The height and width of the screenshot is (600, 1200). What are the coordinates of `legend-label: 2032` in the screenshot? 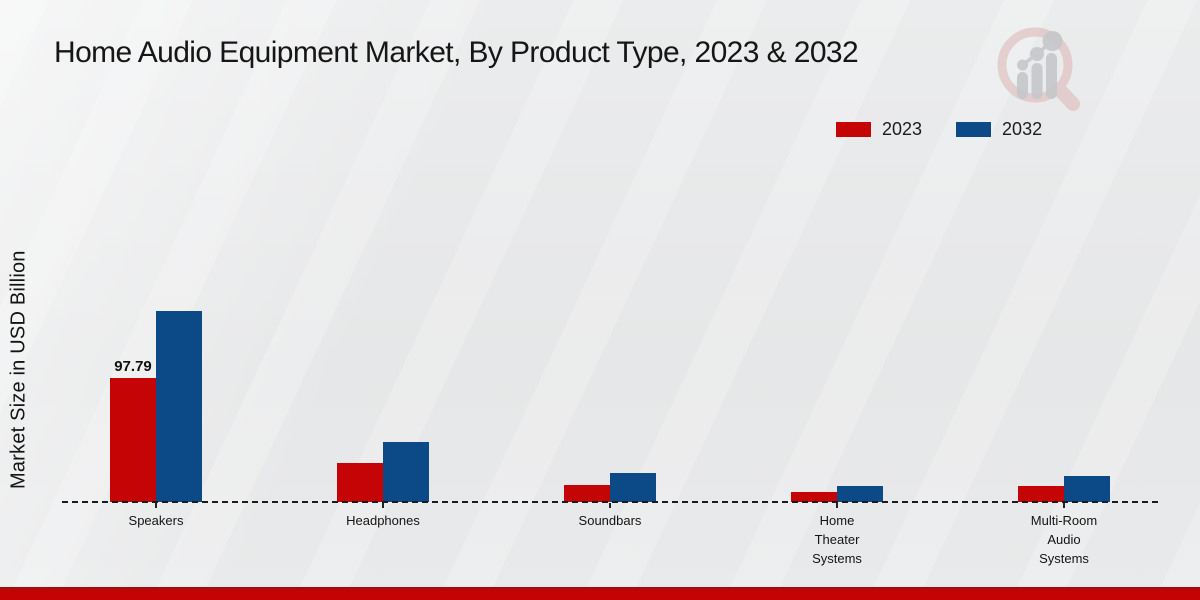 It's located at (1022, 129).